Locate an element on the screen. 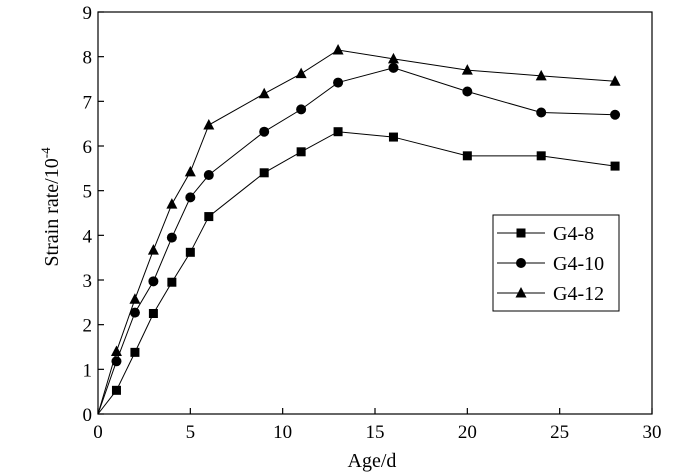 The image size is (700, 474). y-tick-label: 1 is located at coordinates (88, 370).